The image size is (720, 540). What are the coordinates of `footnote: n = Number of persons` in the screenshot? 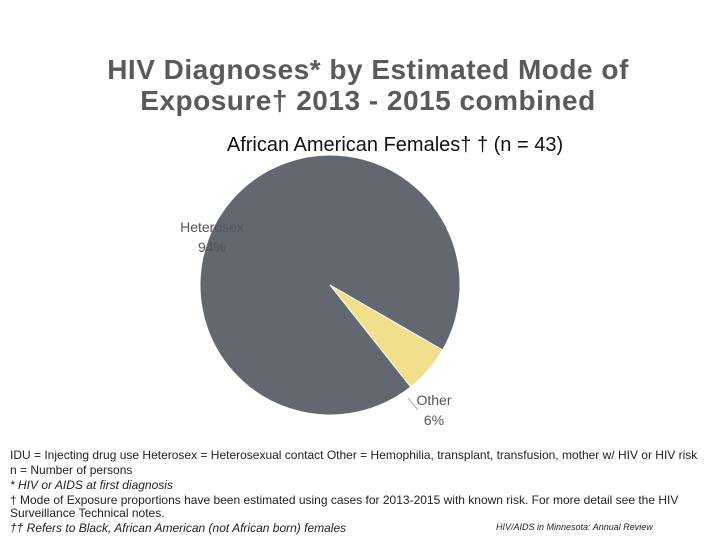 It's located at (71, 470).